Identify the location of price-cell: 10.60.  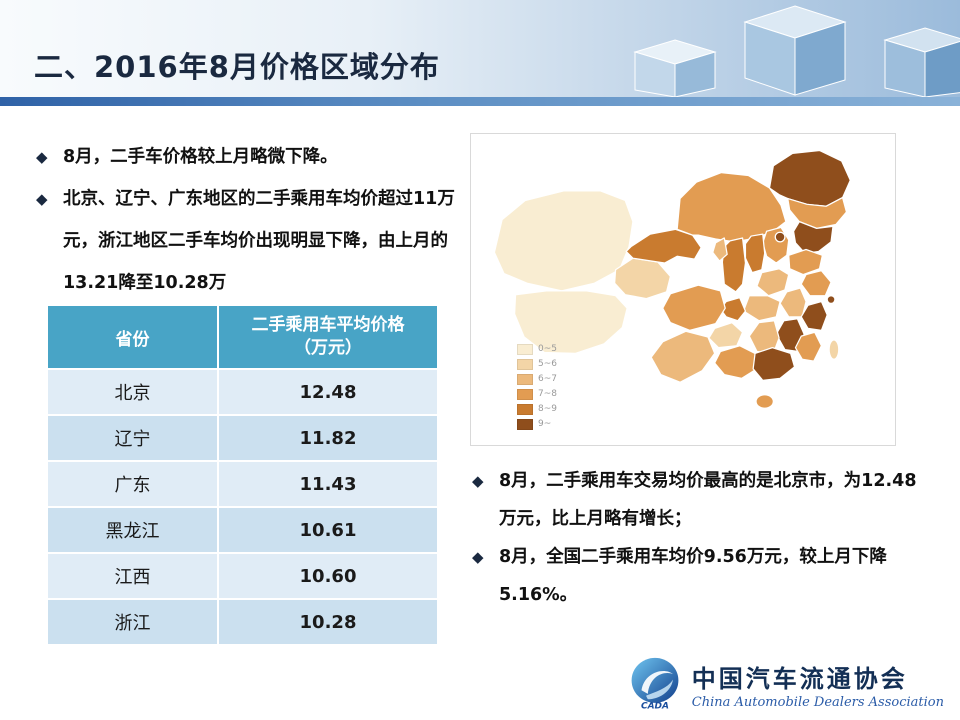
(328, 576).